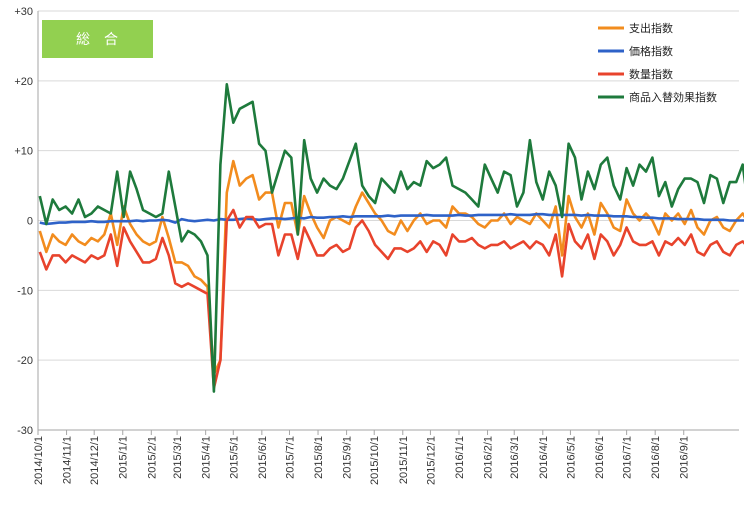 This screenshot has width=744, height=510. Describe the element at coordinates (348, 457) in the screenshot. I see `x-tick-label: 2015/9/1` at that location.